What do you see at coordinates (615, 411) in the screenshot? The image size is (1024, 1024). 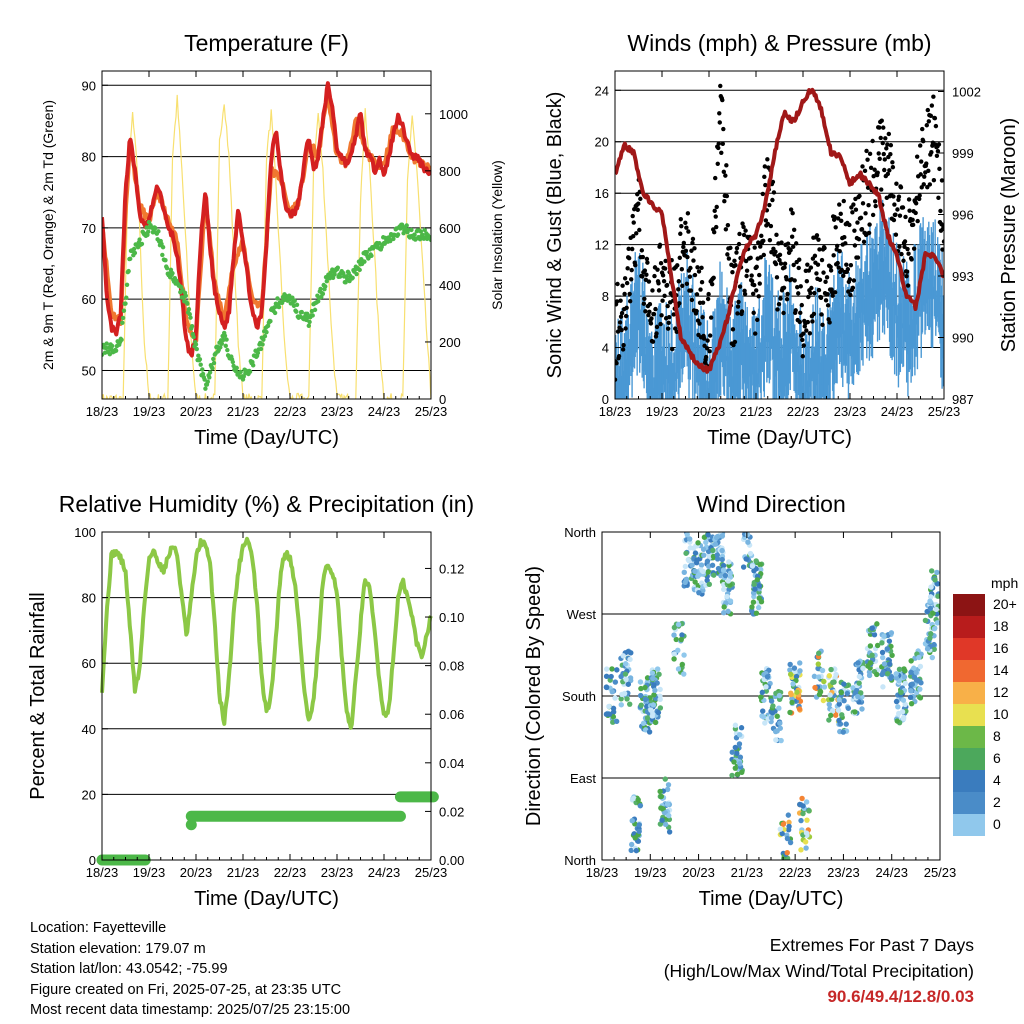 I see `x-tick-label: 18/23` at bounding box center [615, 411].